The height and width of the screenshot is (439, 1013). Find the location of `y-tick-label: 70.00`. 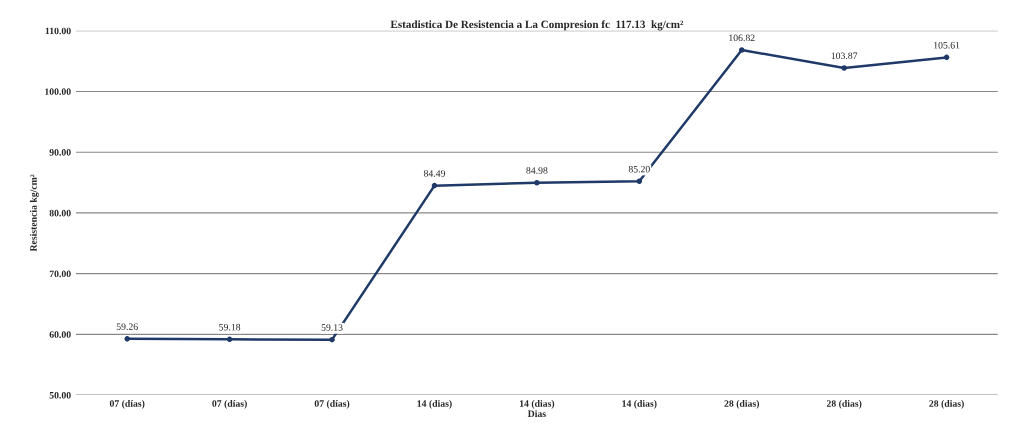

y-tick-label: 70.00 is located at coordinates (60, 274).